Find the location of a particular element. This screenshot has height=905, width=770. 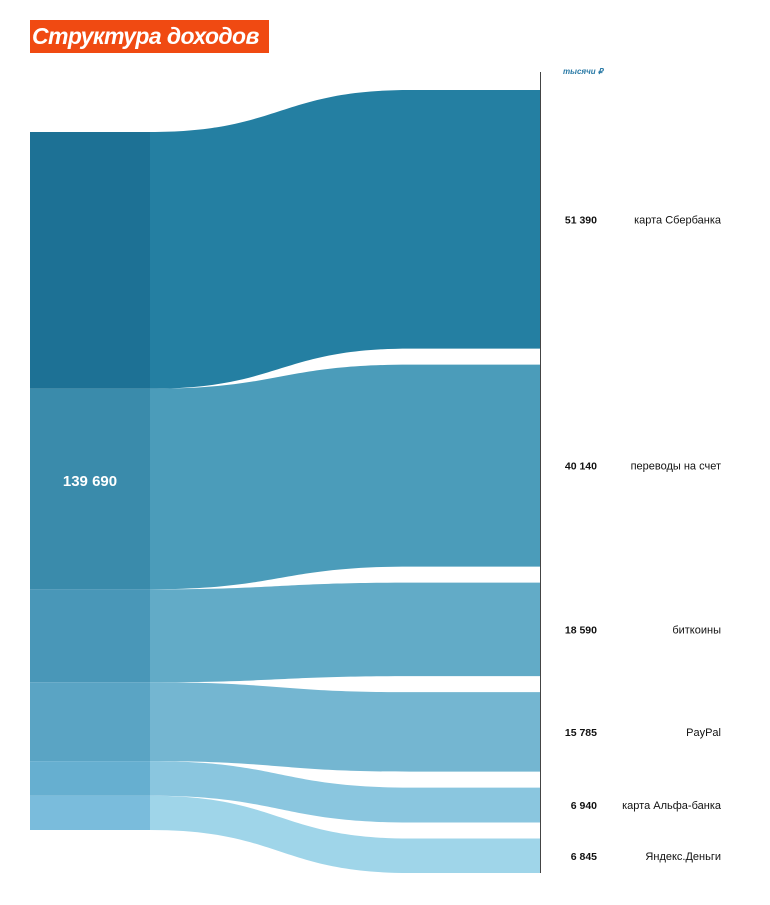

category-label-0: карта Сбербанка is located at coordinates (678, 220).